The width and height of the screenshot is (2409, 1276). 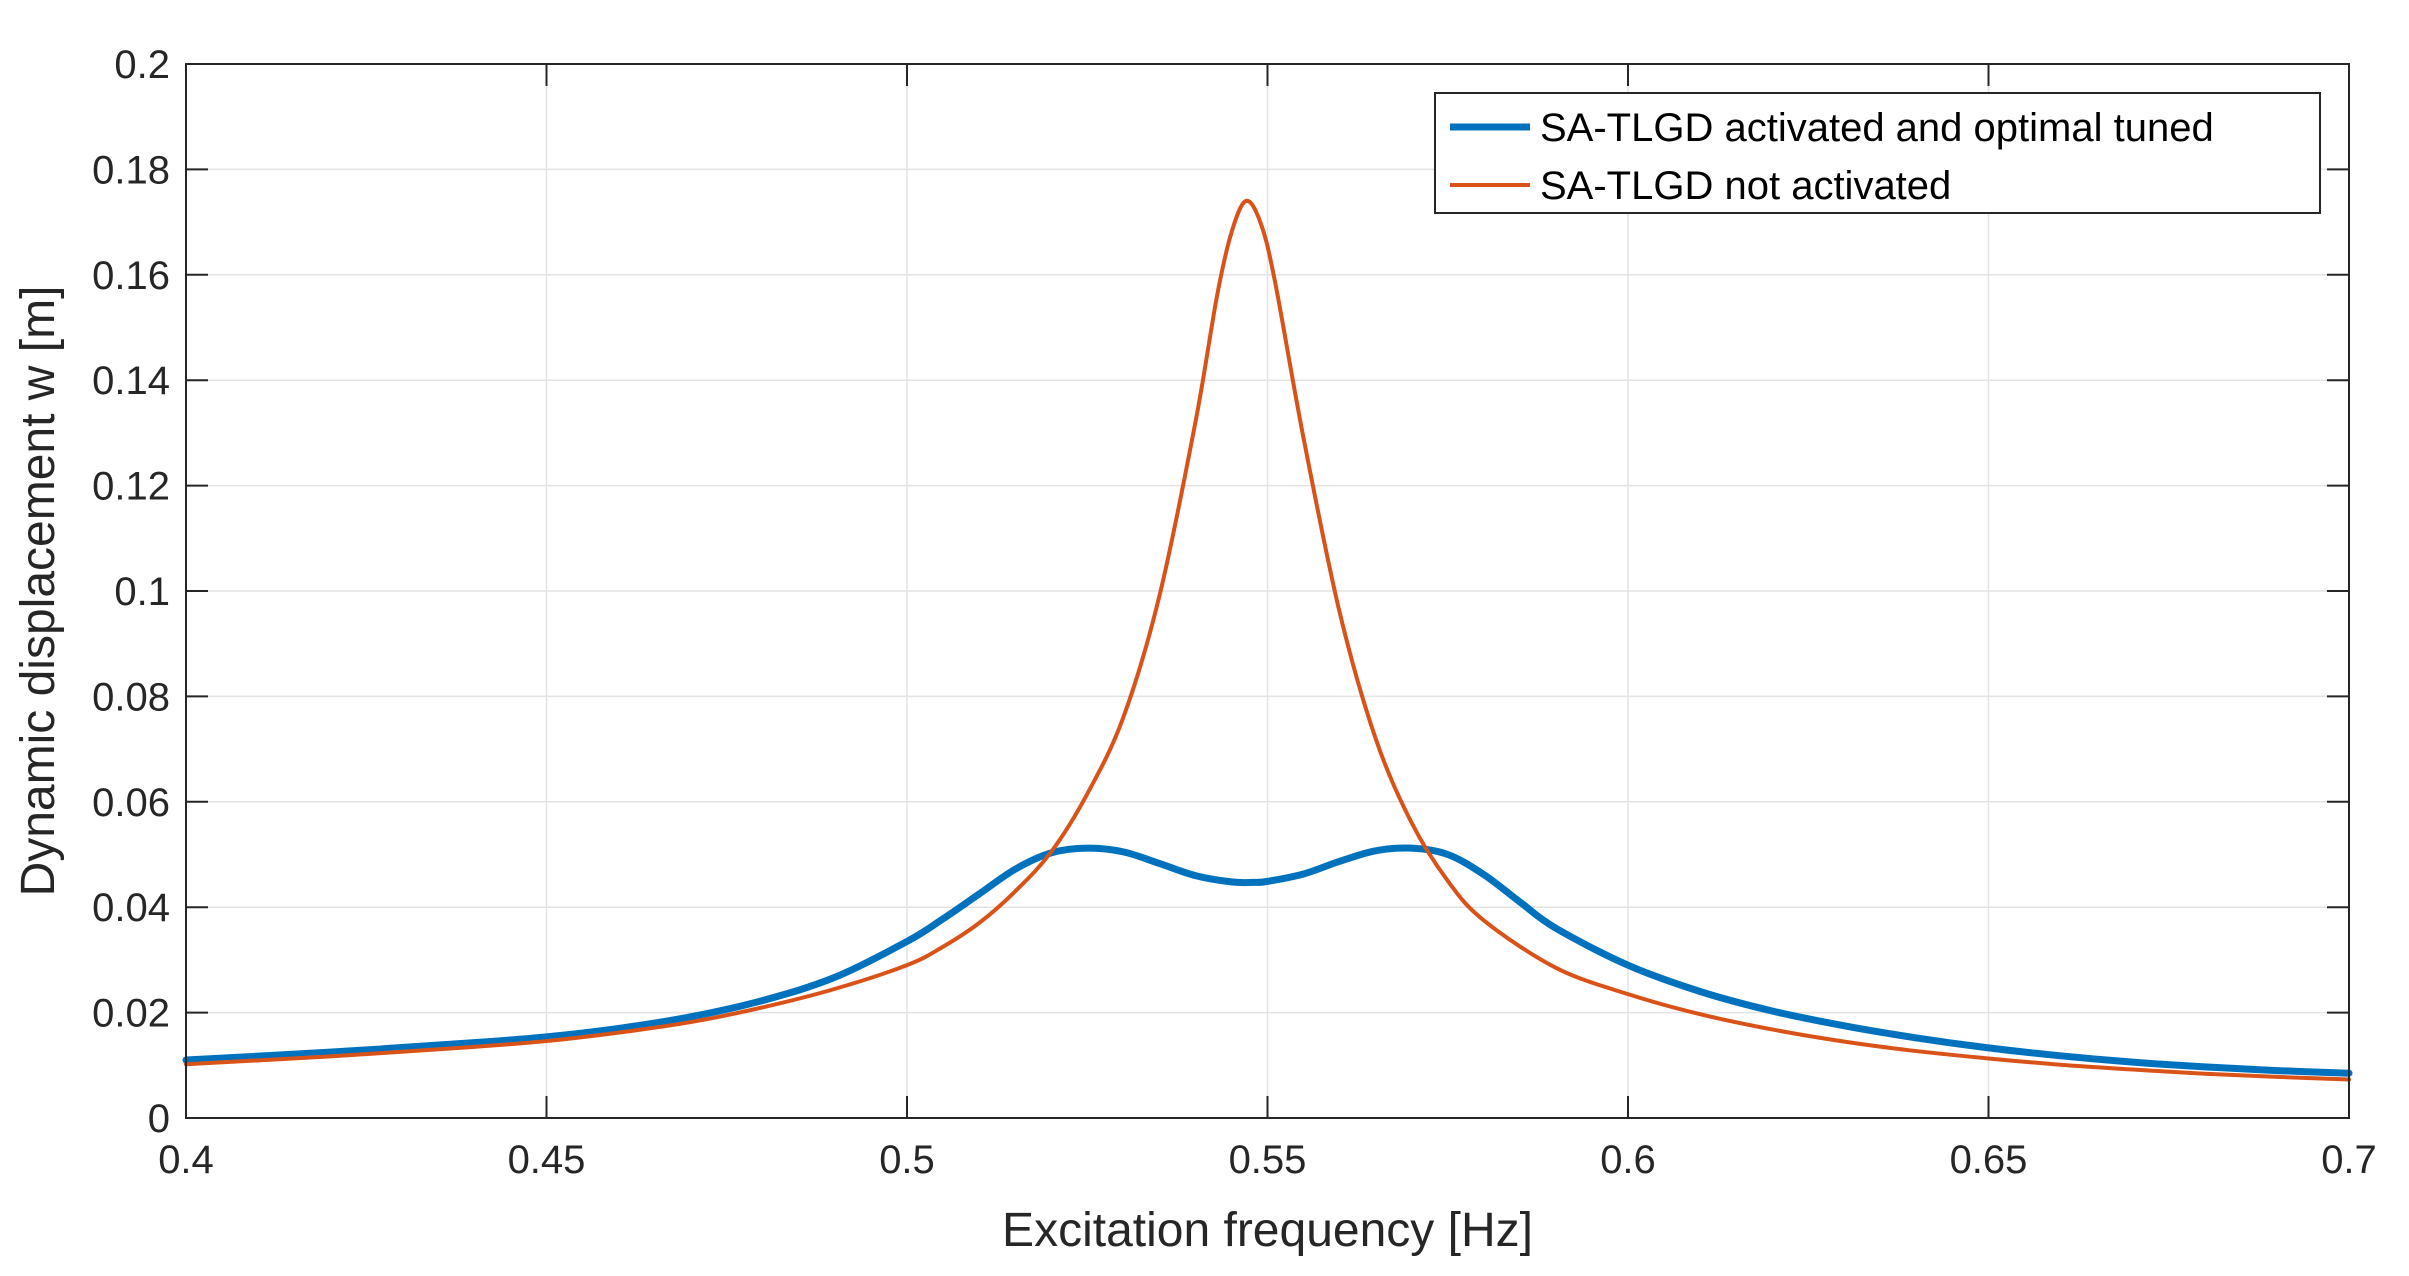 I want to click on x-axis-tick-labels: 0.4 0.45 0.5 0.55 0.6 0.65 0.7, so click(x=1267, y=1160).